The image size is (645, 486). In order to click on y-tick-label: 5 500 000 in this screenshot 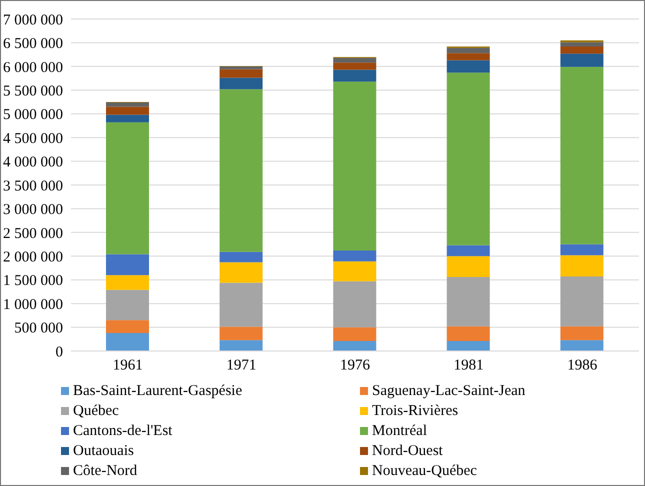, I will do `click(33, 91)`.